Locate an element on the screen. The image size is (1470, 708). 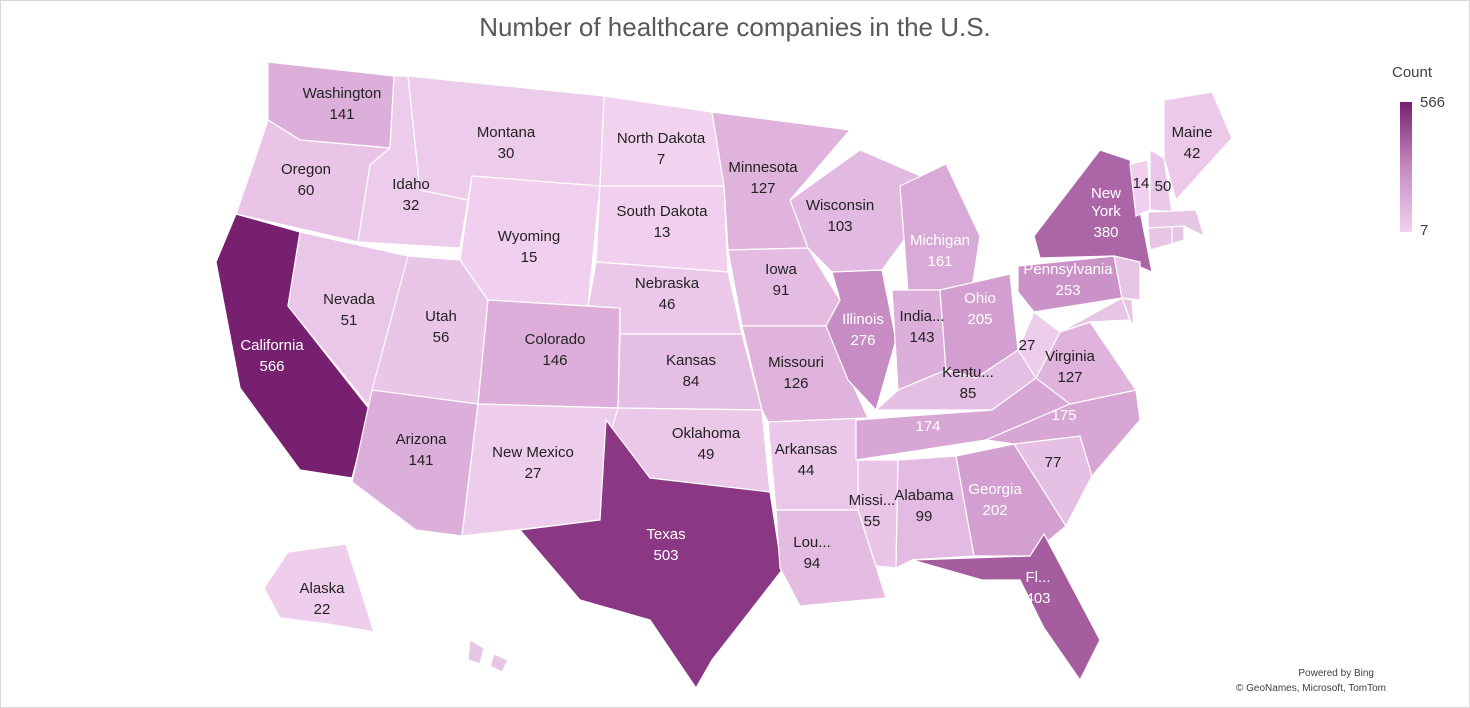
state-new-jersey is located at coordinates (1127, 278).